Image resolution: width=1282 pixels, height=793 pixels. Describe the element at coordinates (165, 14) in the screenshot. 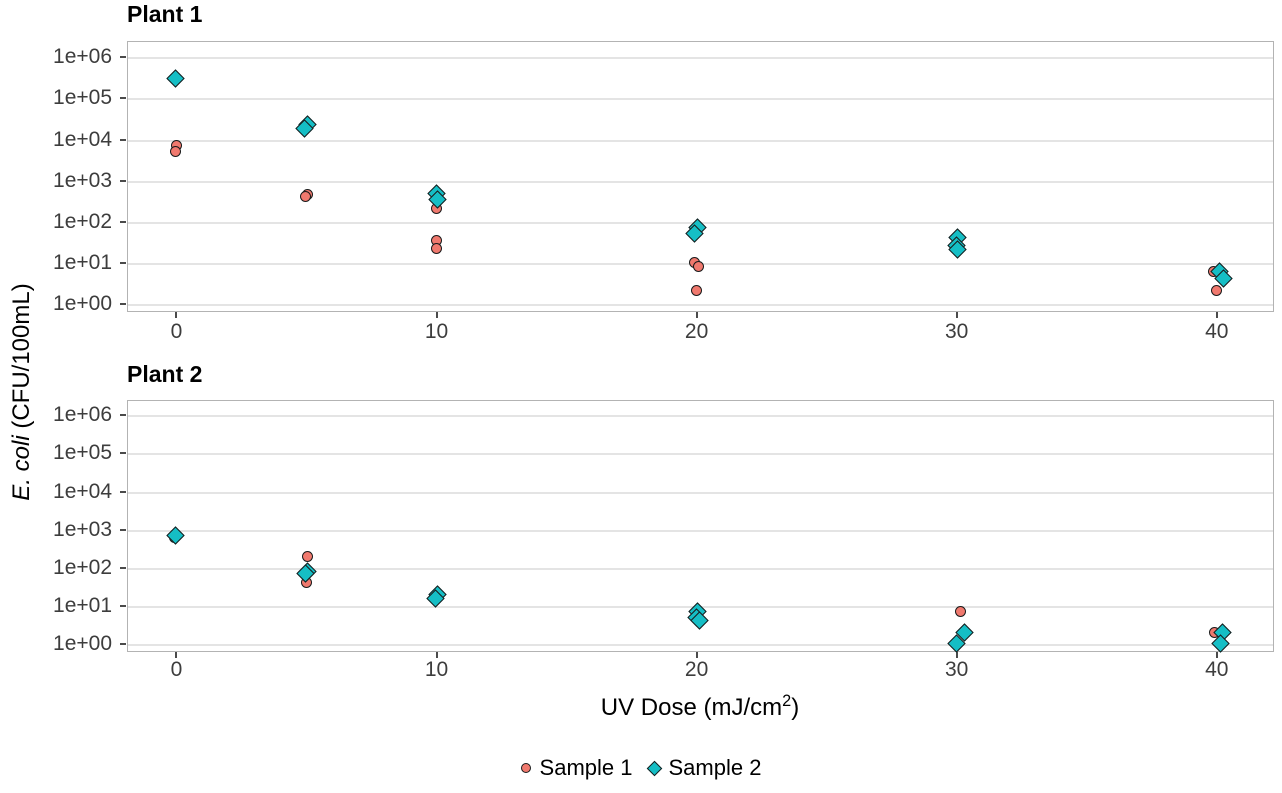

I see `facet-title: Plant 1` at that location.